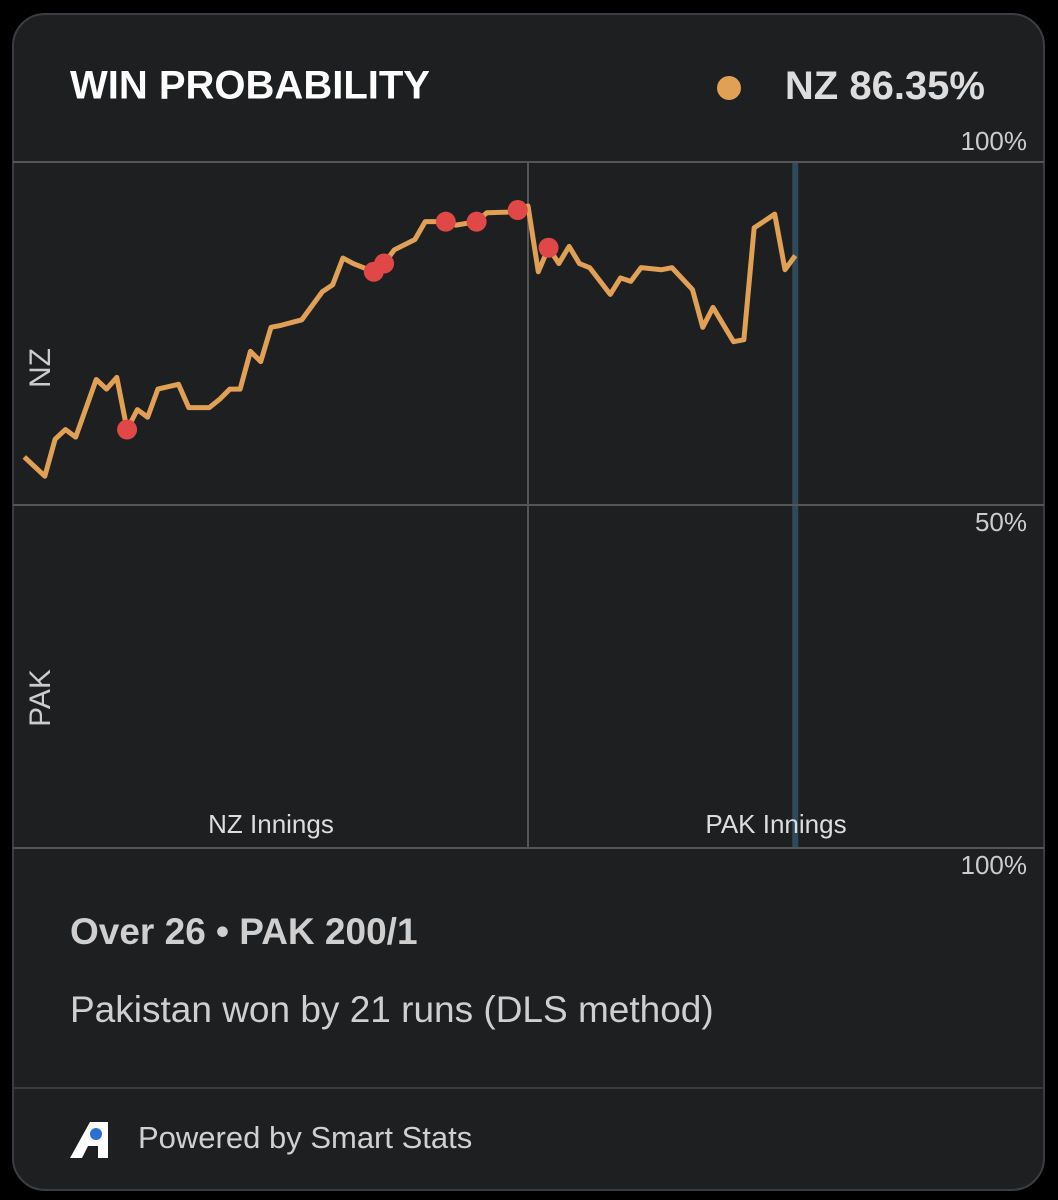 Image resolution: width=1058 pixels, height=1200 pixels. What do you see at coordinates (917, 86) in the screenshot?
I see `legend-value: 86.35%` at bounding box center [917, 86].